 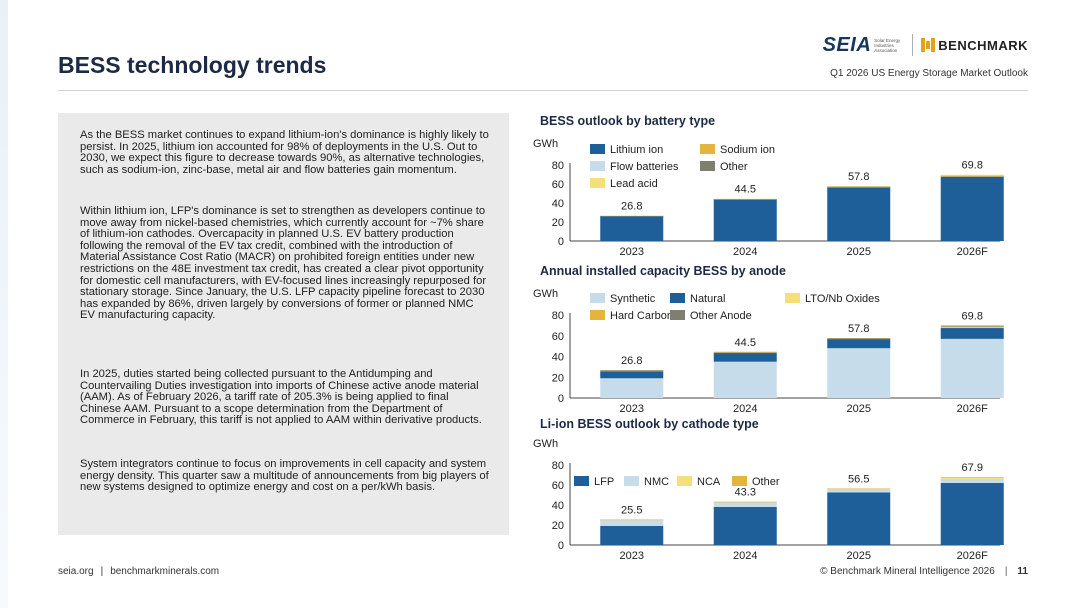 I want to click on legend-label: Synthetic, so click(x=633, y=299).